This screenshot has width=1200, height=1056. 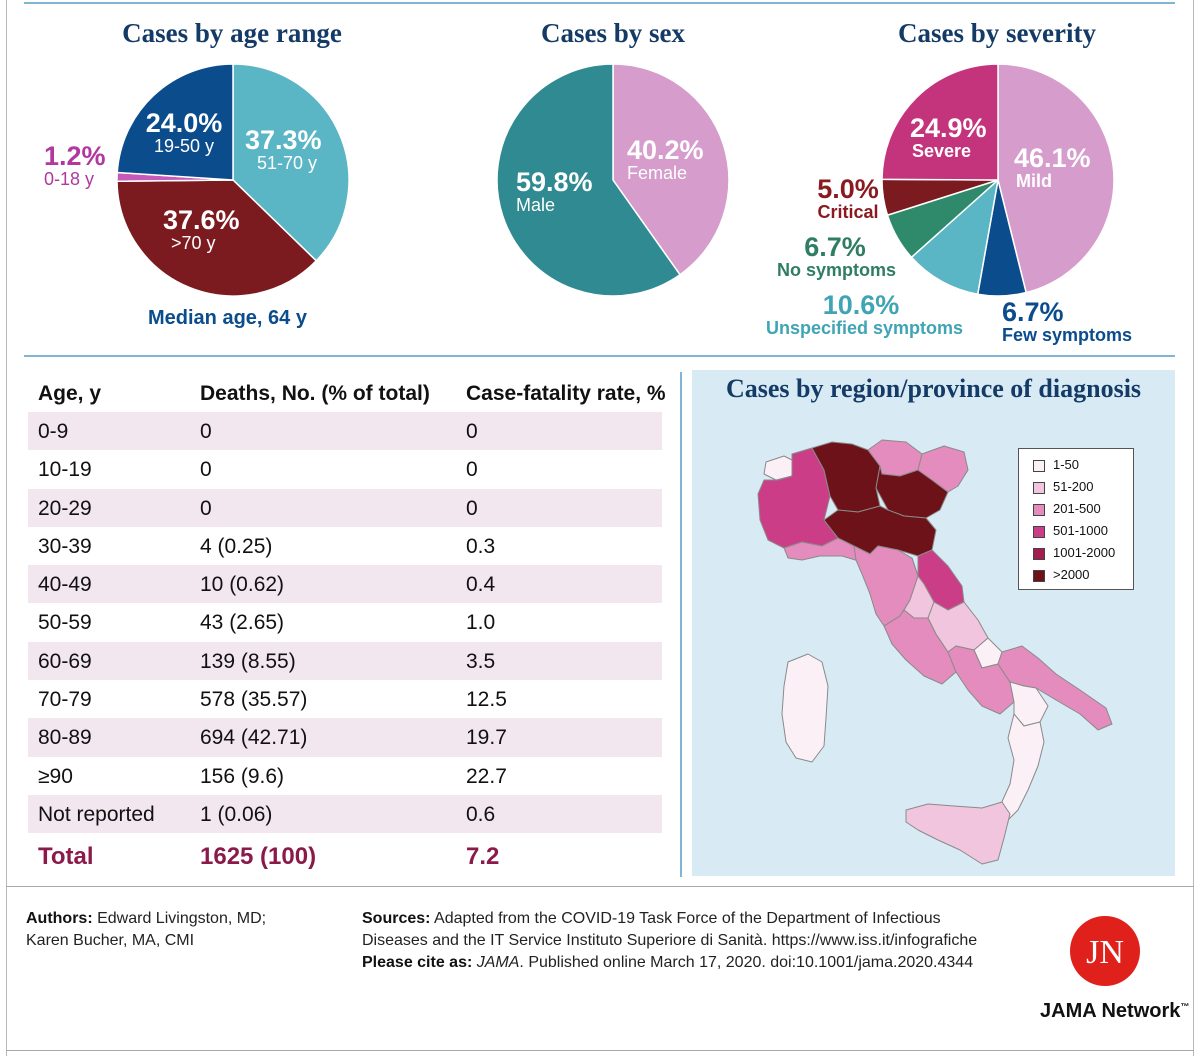 I want to click on table-cell-age: 20-29, so click(x=65, y=508).